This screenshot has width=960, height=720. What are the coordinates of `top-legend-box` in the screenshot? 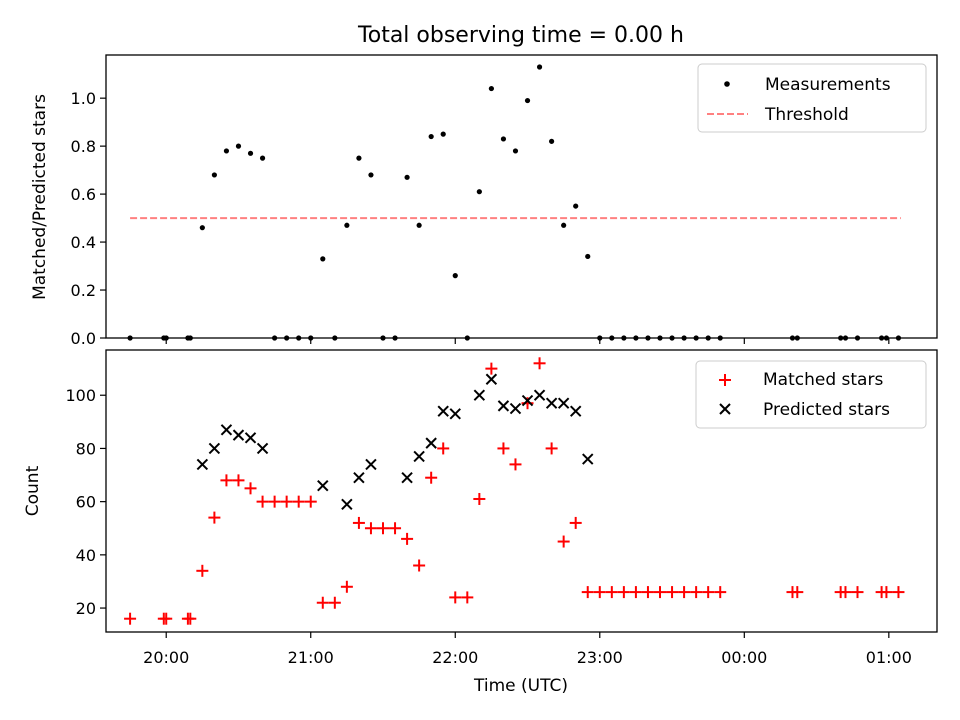 It's located at (812, 98).